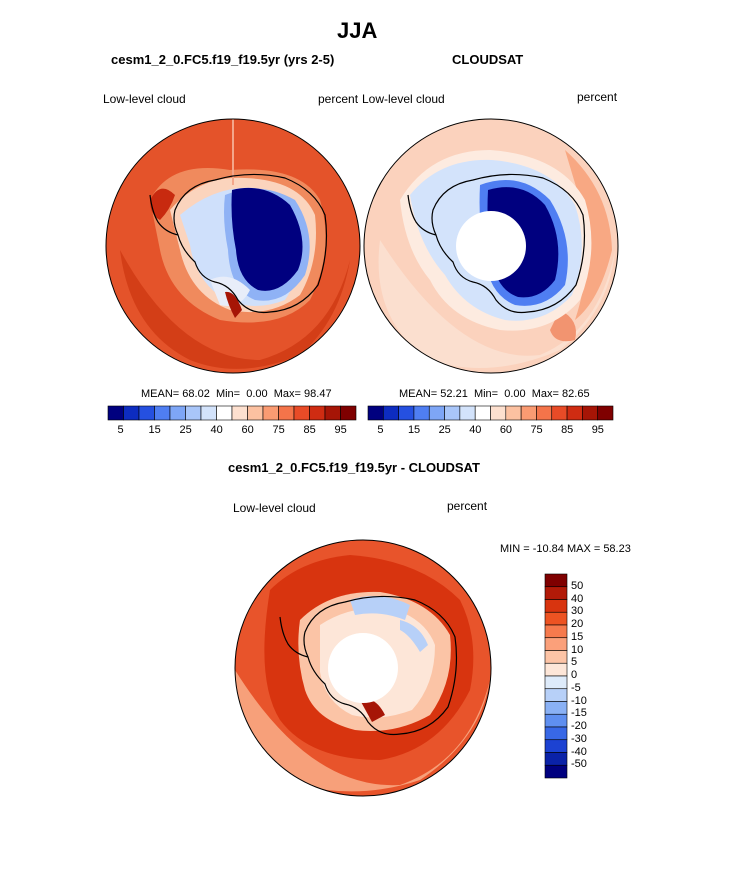 The image size is (733, 882). I want to click on colorbar-top-left-tick-label: 60, so click(247, 430).